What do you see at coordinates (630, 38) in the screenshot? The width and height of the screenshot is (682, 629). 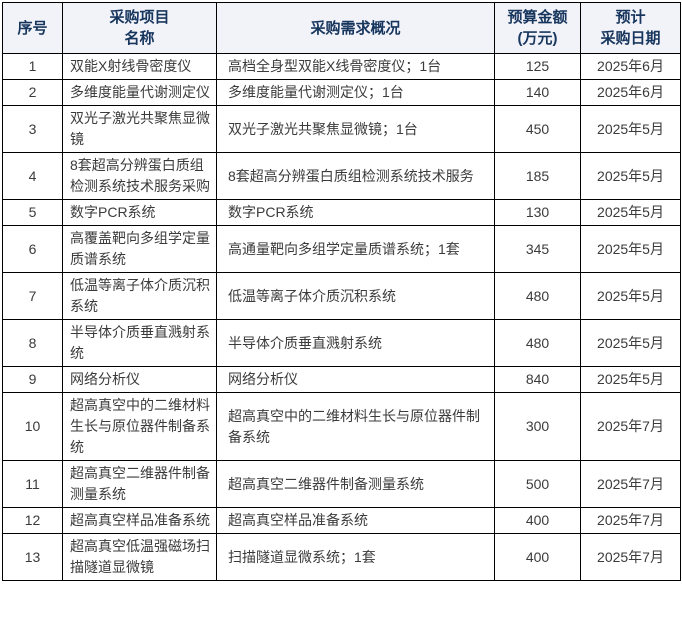 I see `header-date-line2: 采购日期` at bounding box center [630, 38].